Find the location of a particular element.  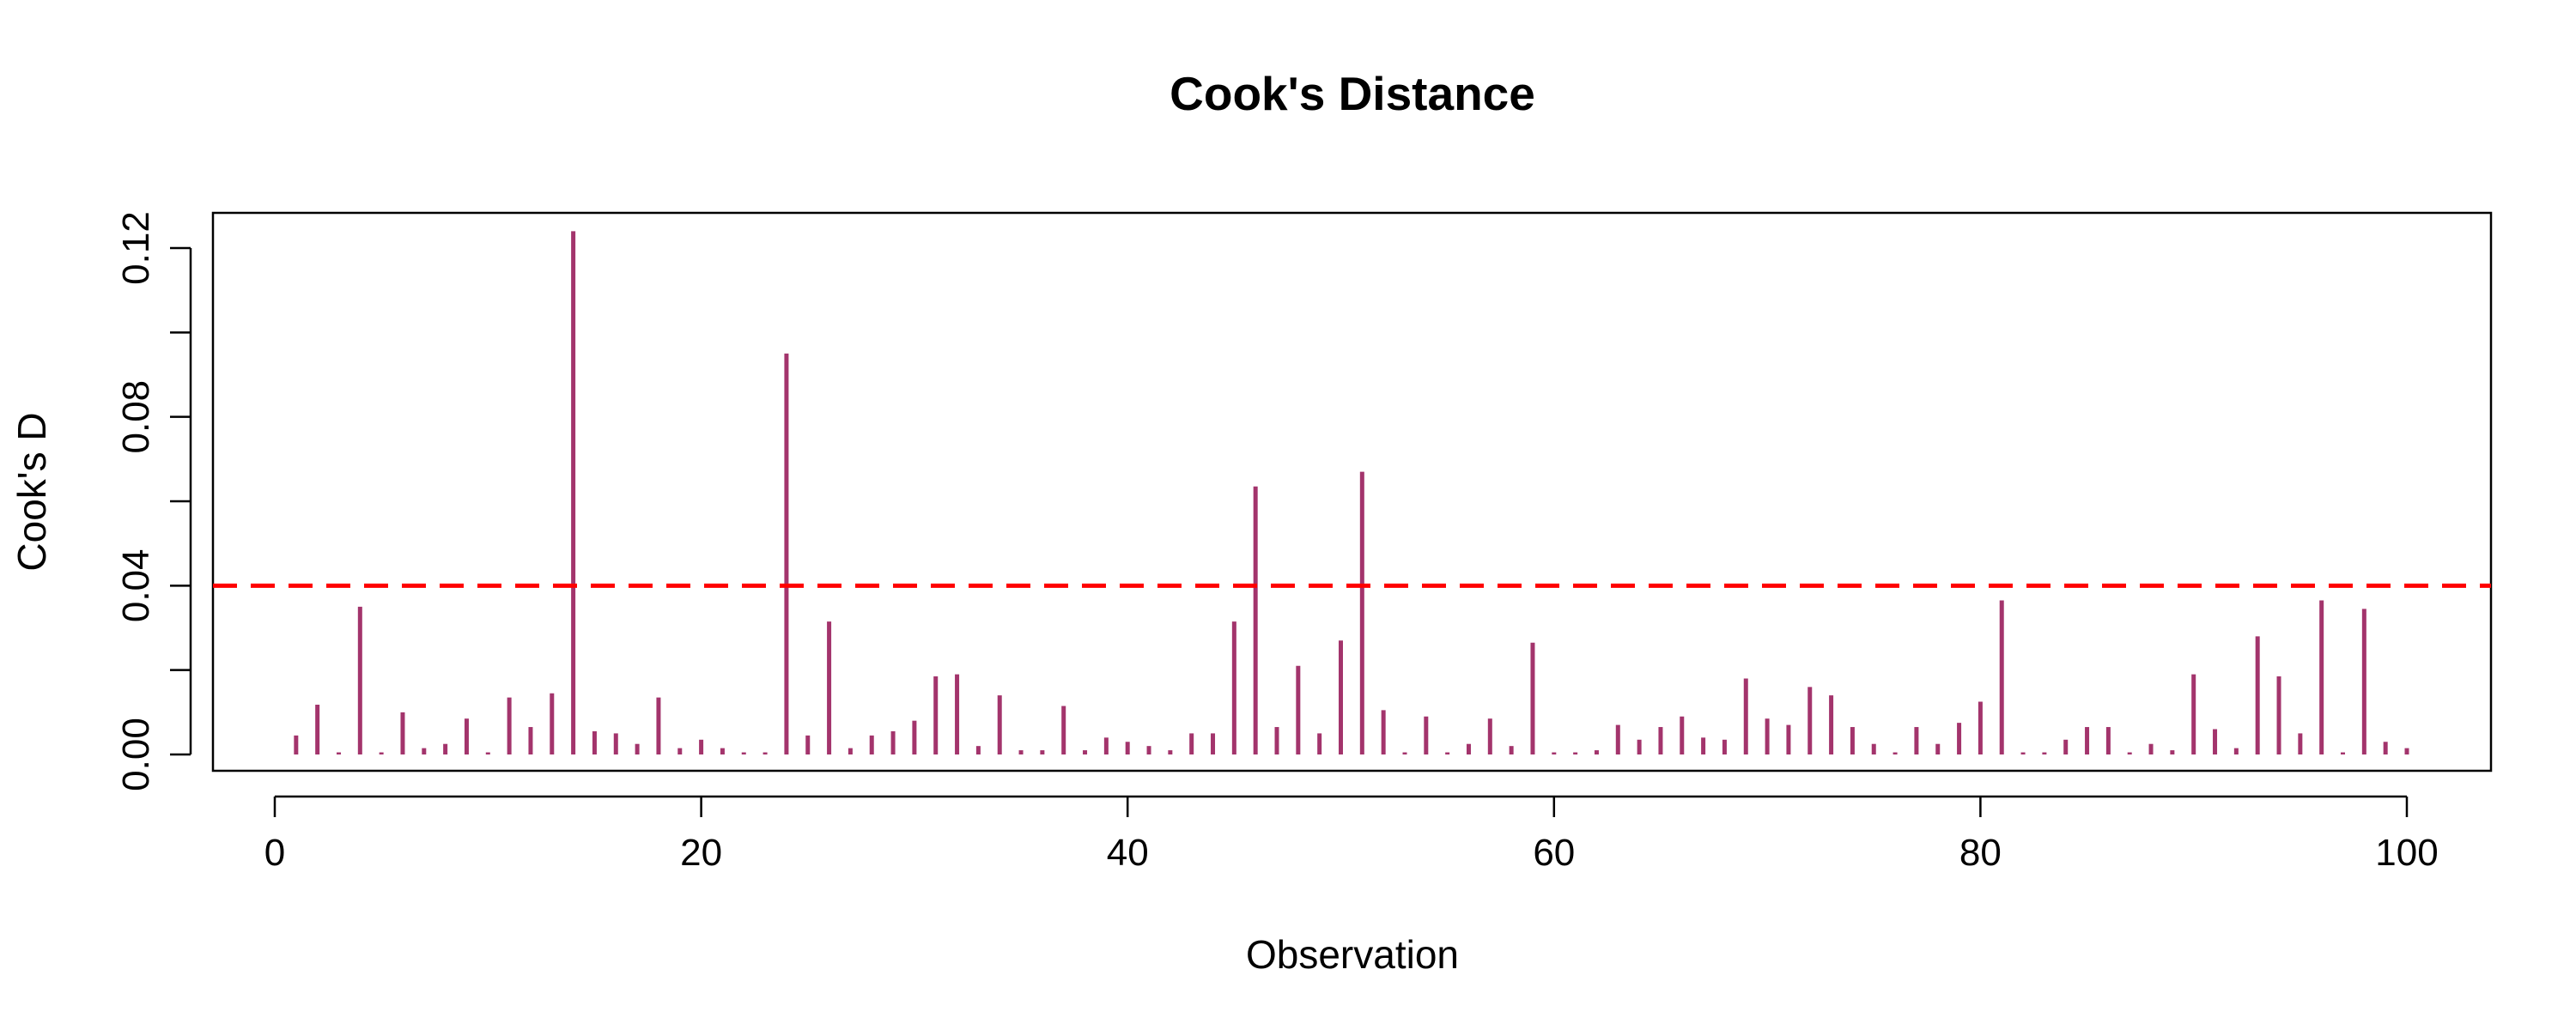

y-tick-label-0.00: 0.00 is located at coordinates (136, 754).